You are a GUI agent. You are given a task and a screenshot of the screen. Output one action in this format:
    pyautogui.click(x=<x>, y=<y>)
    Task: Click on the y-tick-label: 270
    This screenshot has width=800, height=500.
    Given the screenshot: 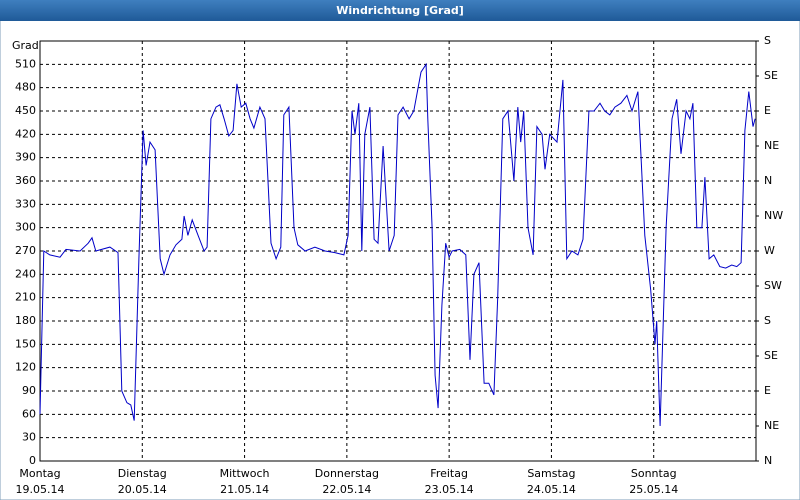 What is the action you would take?
    pyautogui.click(x=25, y=250)
    